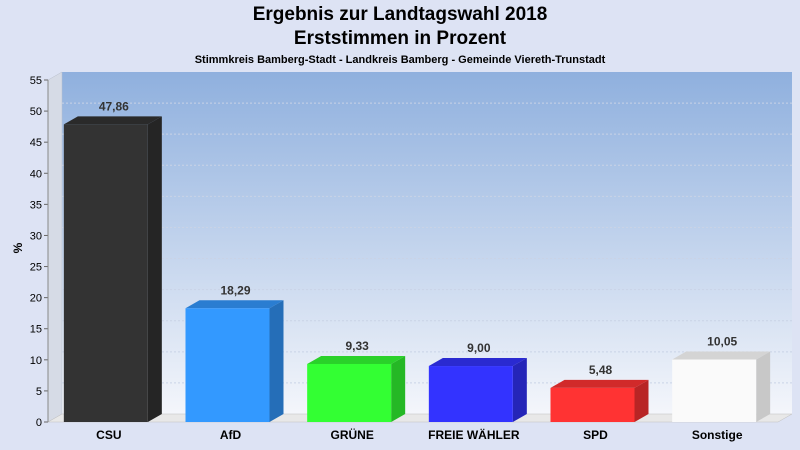 Image resolution: width=800 pixels, height=450 pixels. What do you see at coordinates (36, 143) in the screenshot?
I see `y-tick-label: 45` at bounding box center [36, 143].